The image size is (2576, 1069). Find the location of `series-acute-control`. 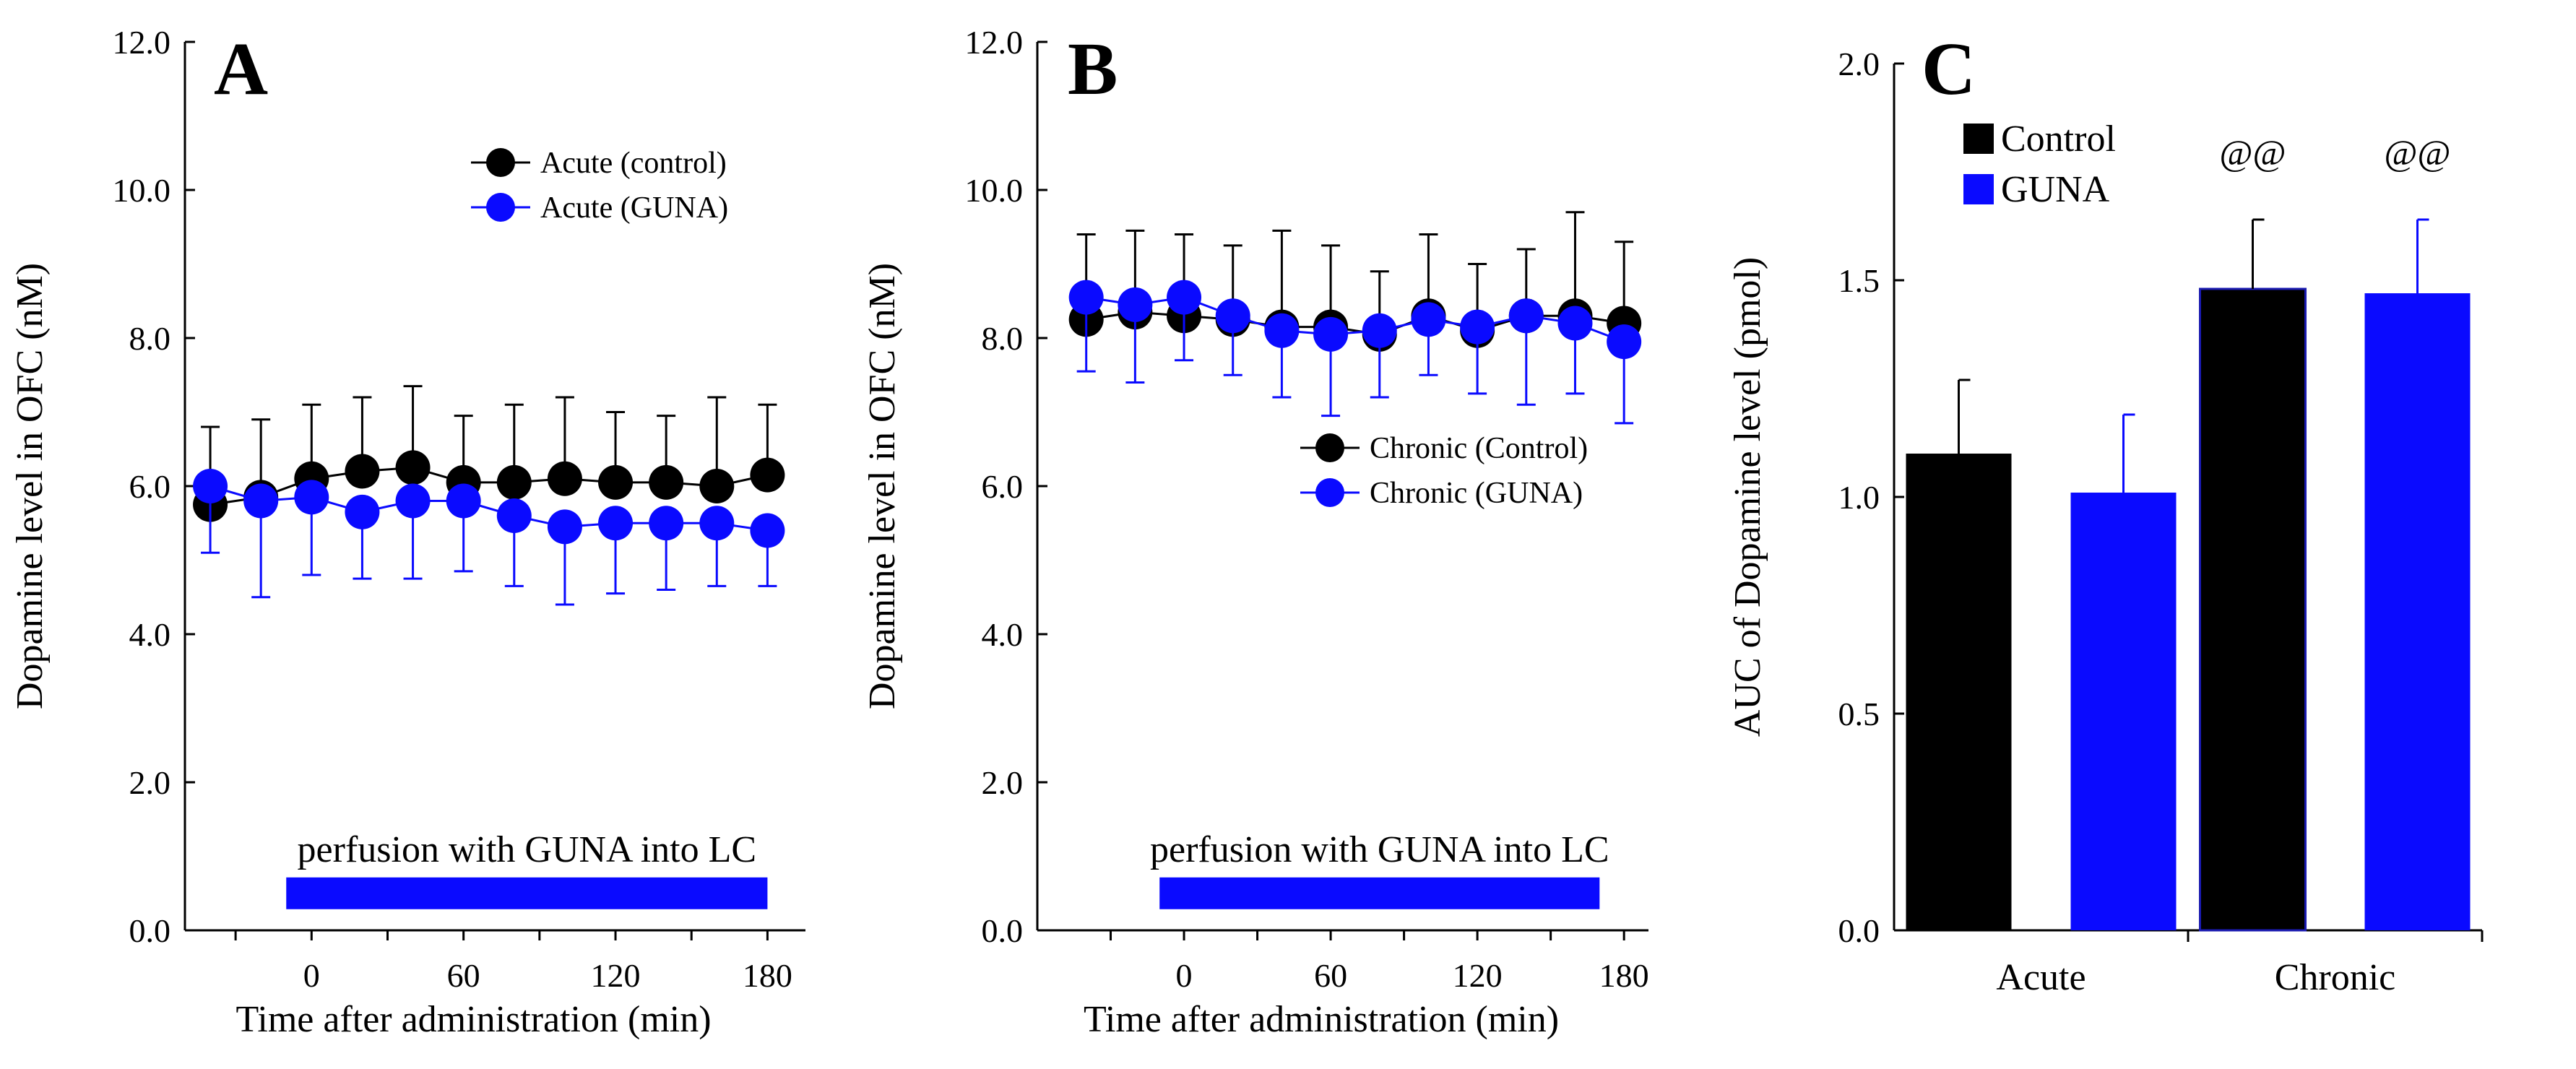

series-acute-control is located at coordinates (489, 453).